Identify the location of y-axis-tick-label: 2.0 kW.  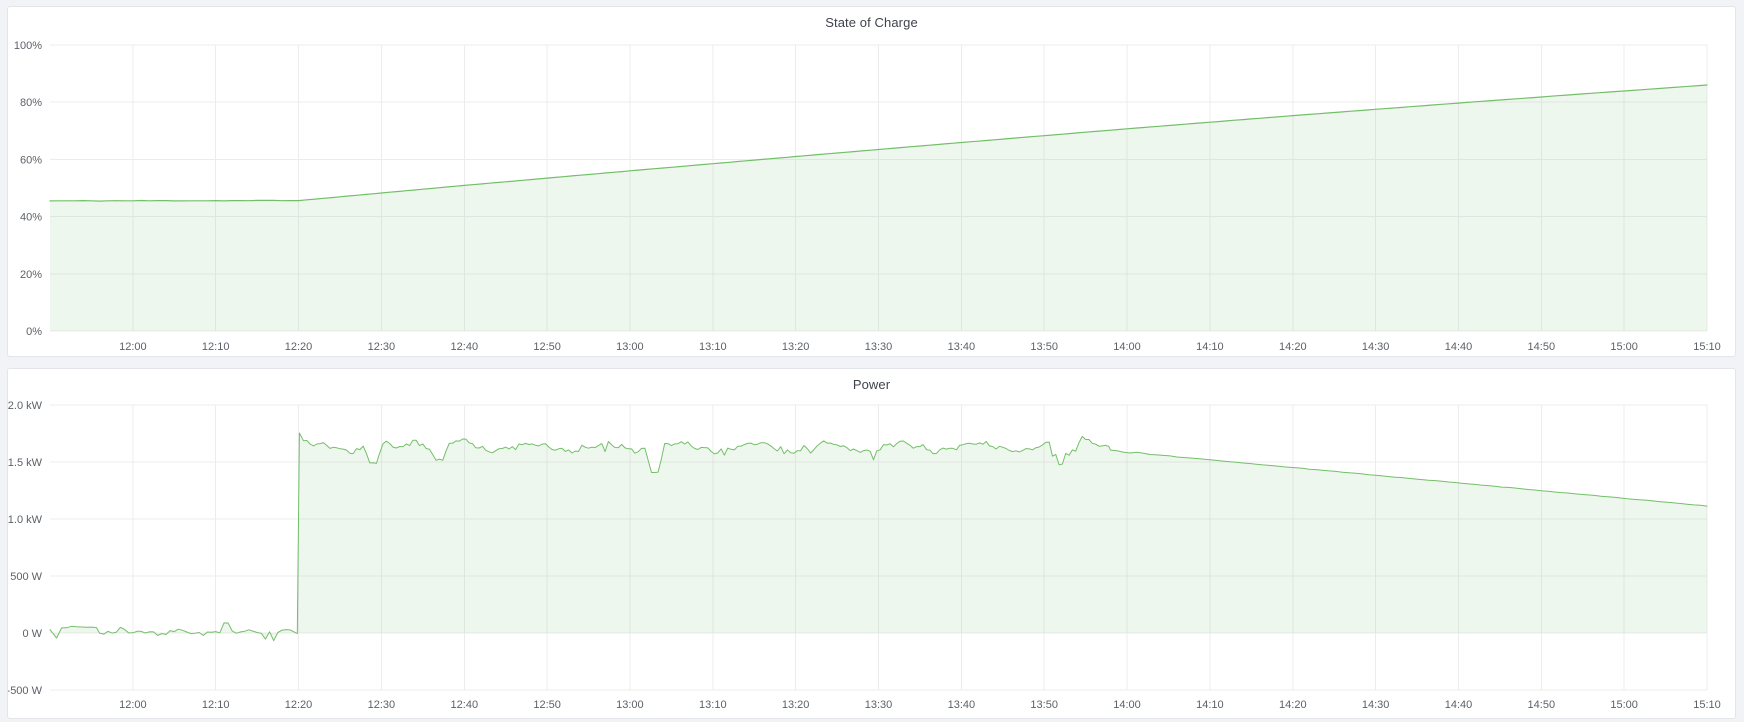
(25, 406).